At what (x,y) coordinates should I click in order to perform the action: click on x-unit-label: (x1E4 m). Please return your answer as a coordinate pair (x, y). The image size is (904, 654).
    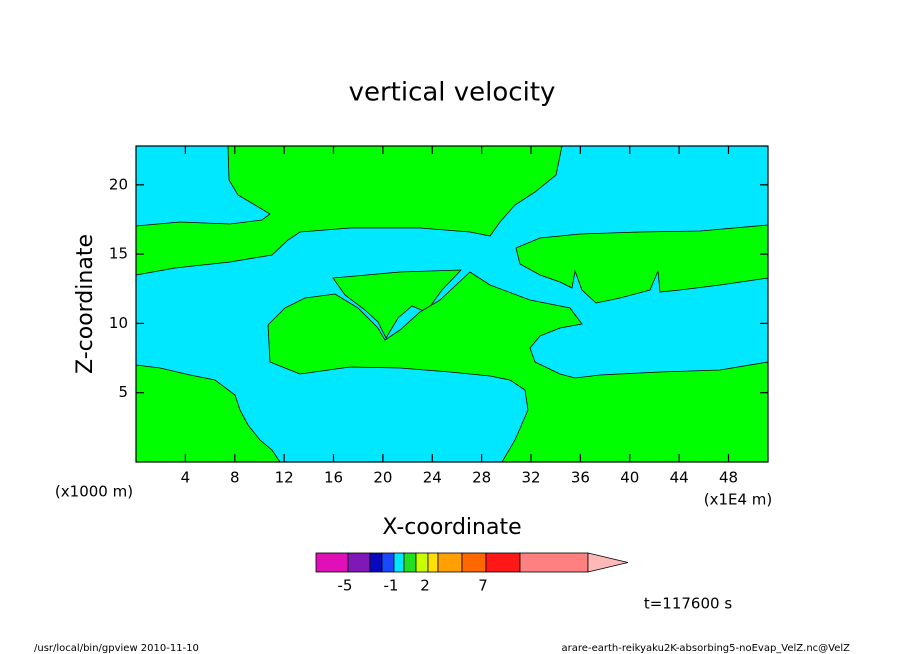
    Looking at the image, I should click on (738, 500).